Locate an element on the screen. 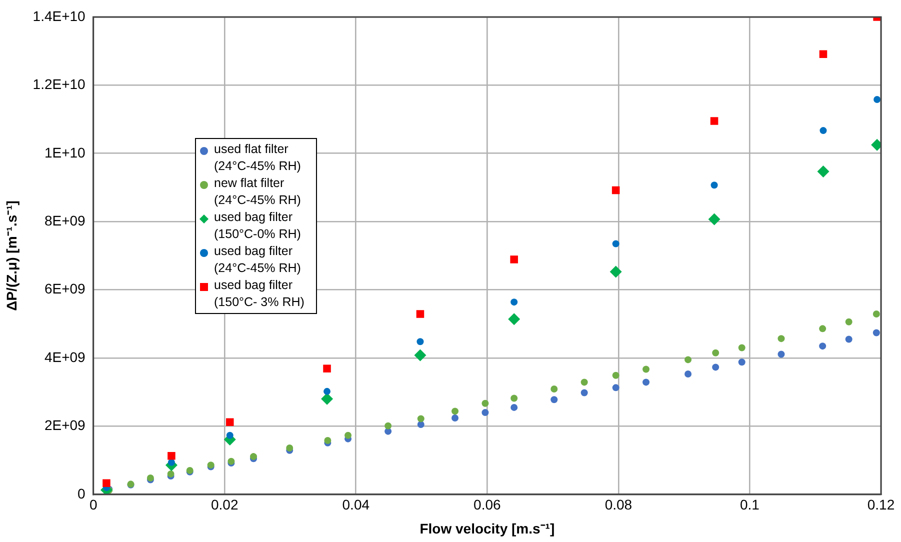 This screenshot has width=901, height=542. legend-label: used bag filter (150°C- 3% RH) is located at coordinates (260, 294).